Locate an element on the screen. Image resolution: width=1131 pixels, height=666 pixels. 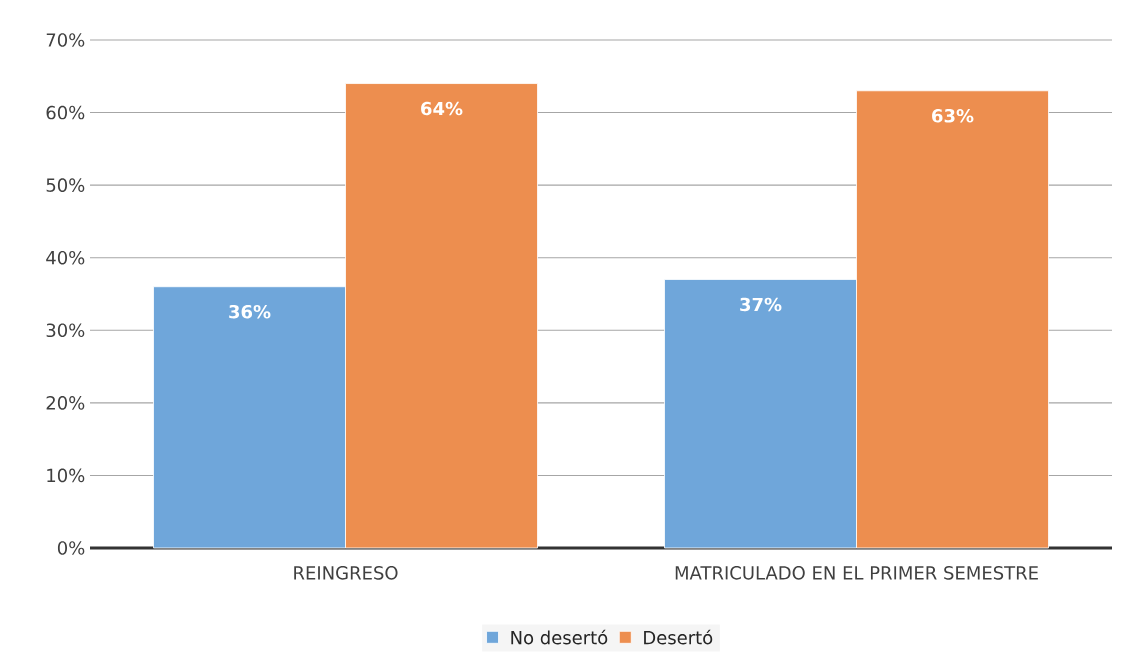
y-tick-label: 10% is located at coordinates (66, 475).